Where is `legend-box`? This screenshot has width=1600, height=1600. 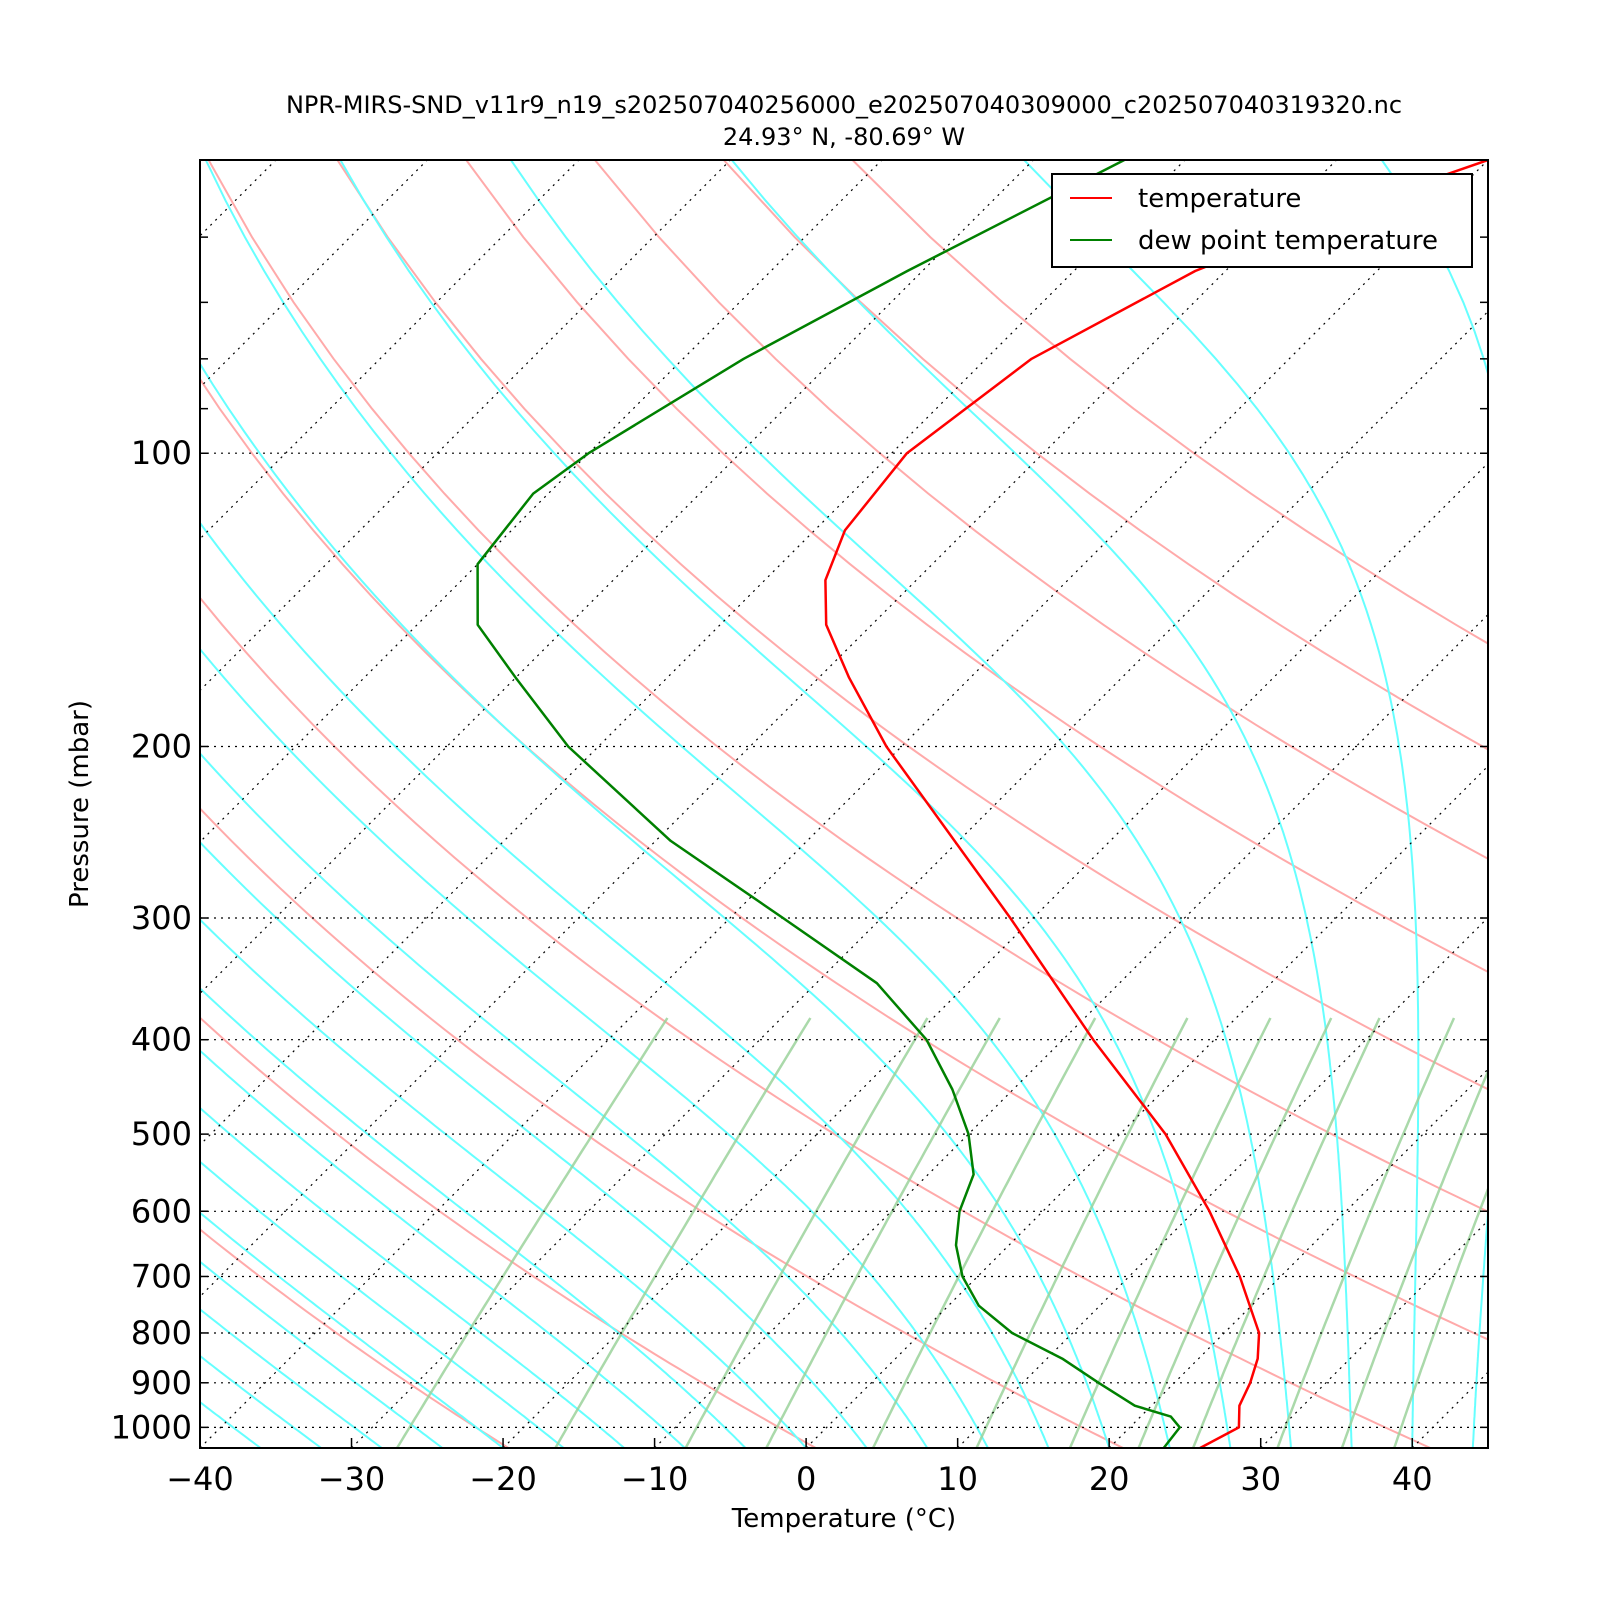 legend-box is located at coordinates (1262, 220).